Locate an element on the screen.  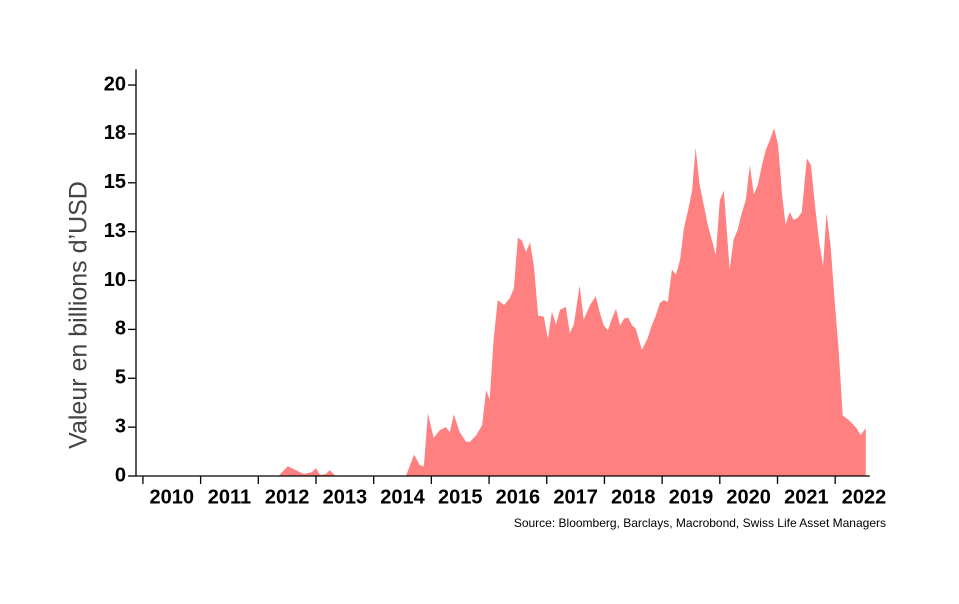
y-tick-label: 10 is located at coordinates (115, 280).